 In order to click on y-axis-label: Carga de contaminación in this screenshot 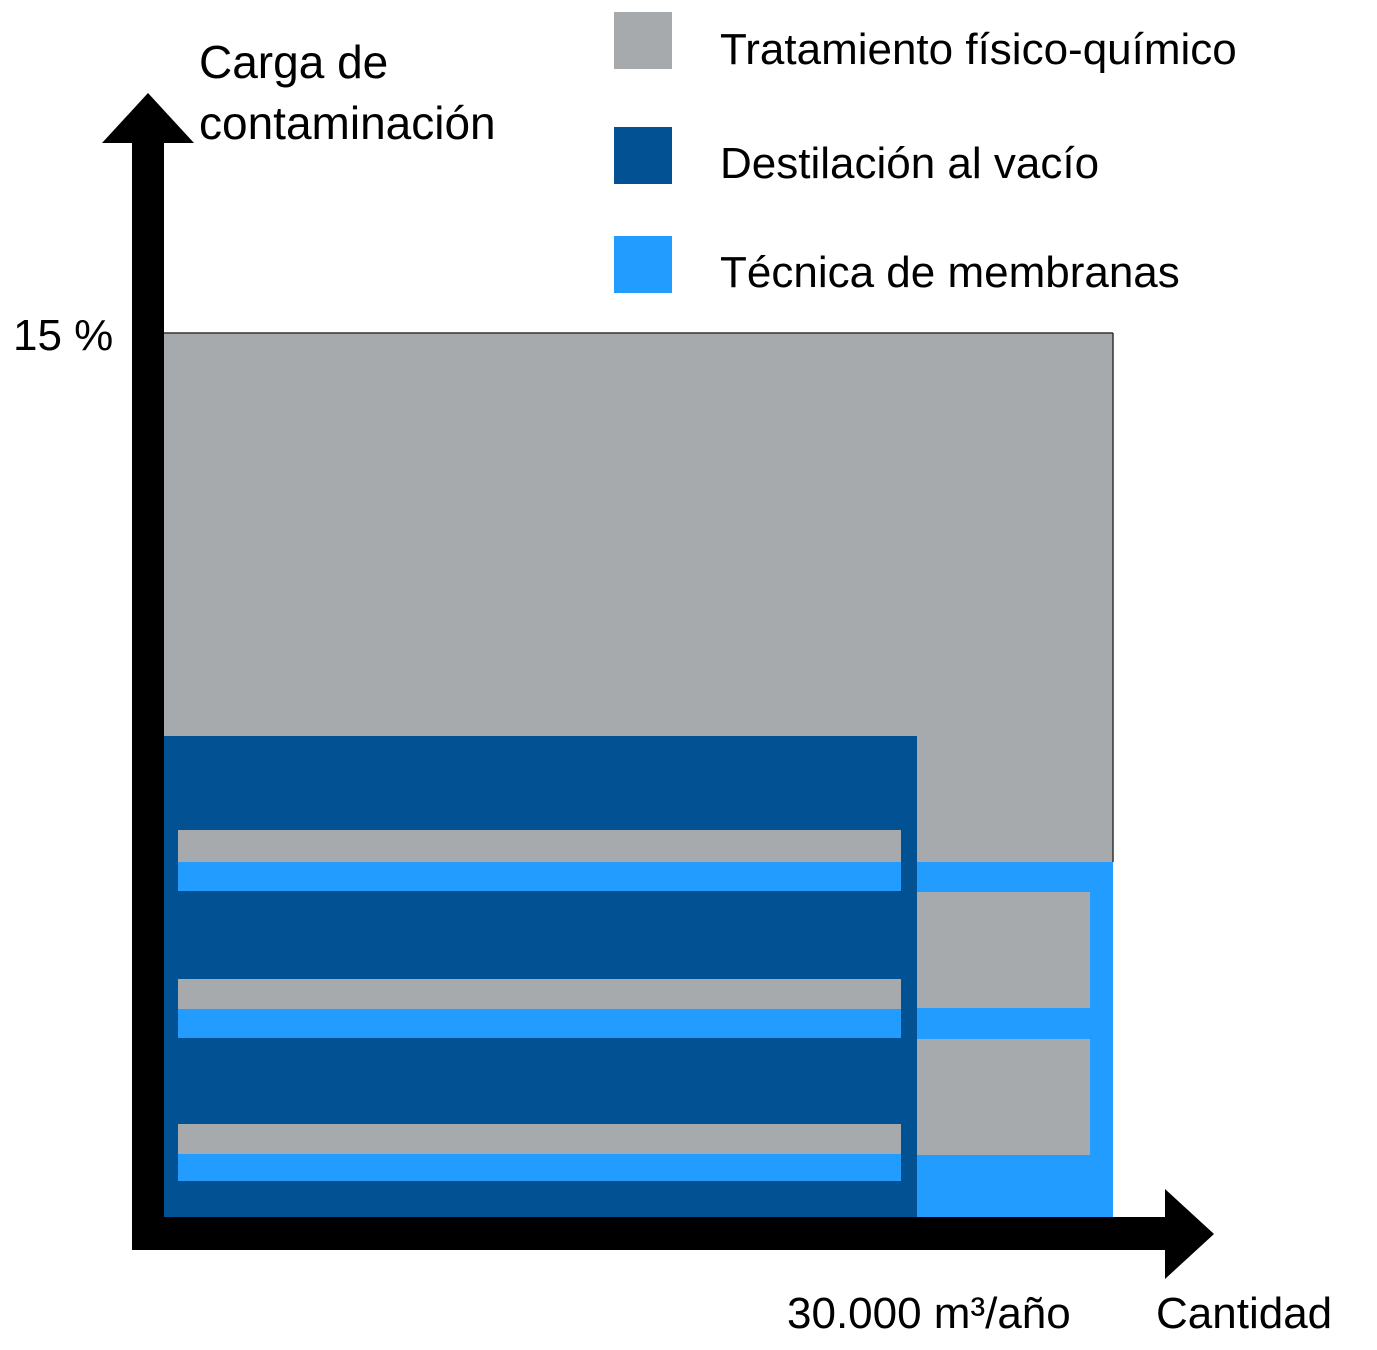, I will do `click(347, 92)`.